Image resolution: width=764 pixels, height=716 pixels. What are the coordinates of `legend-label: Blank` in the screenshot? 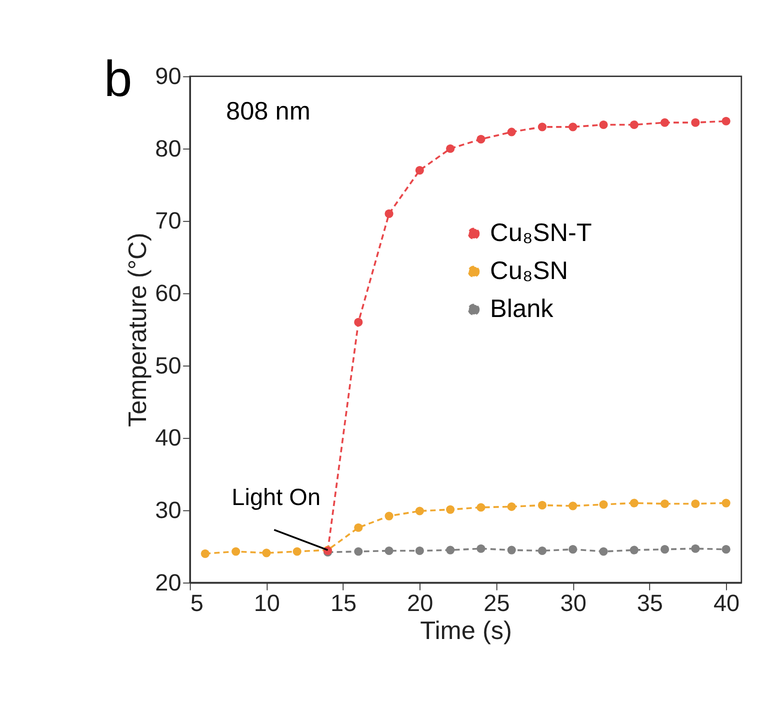 It's located at (522, 308).